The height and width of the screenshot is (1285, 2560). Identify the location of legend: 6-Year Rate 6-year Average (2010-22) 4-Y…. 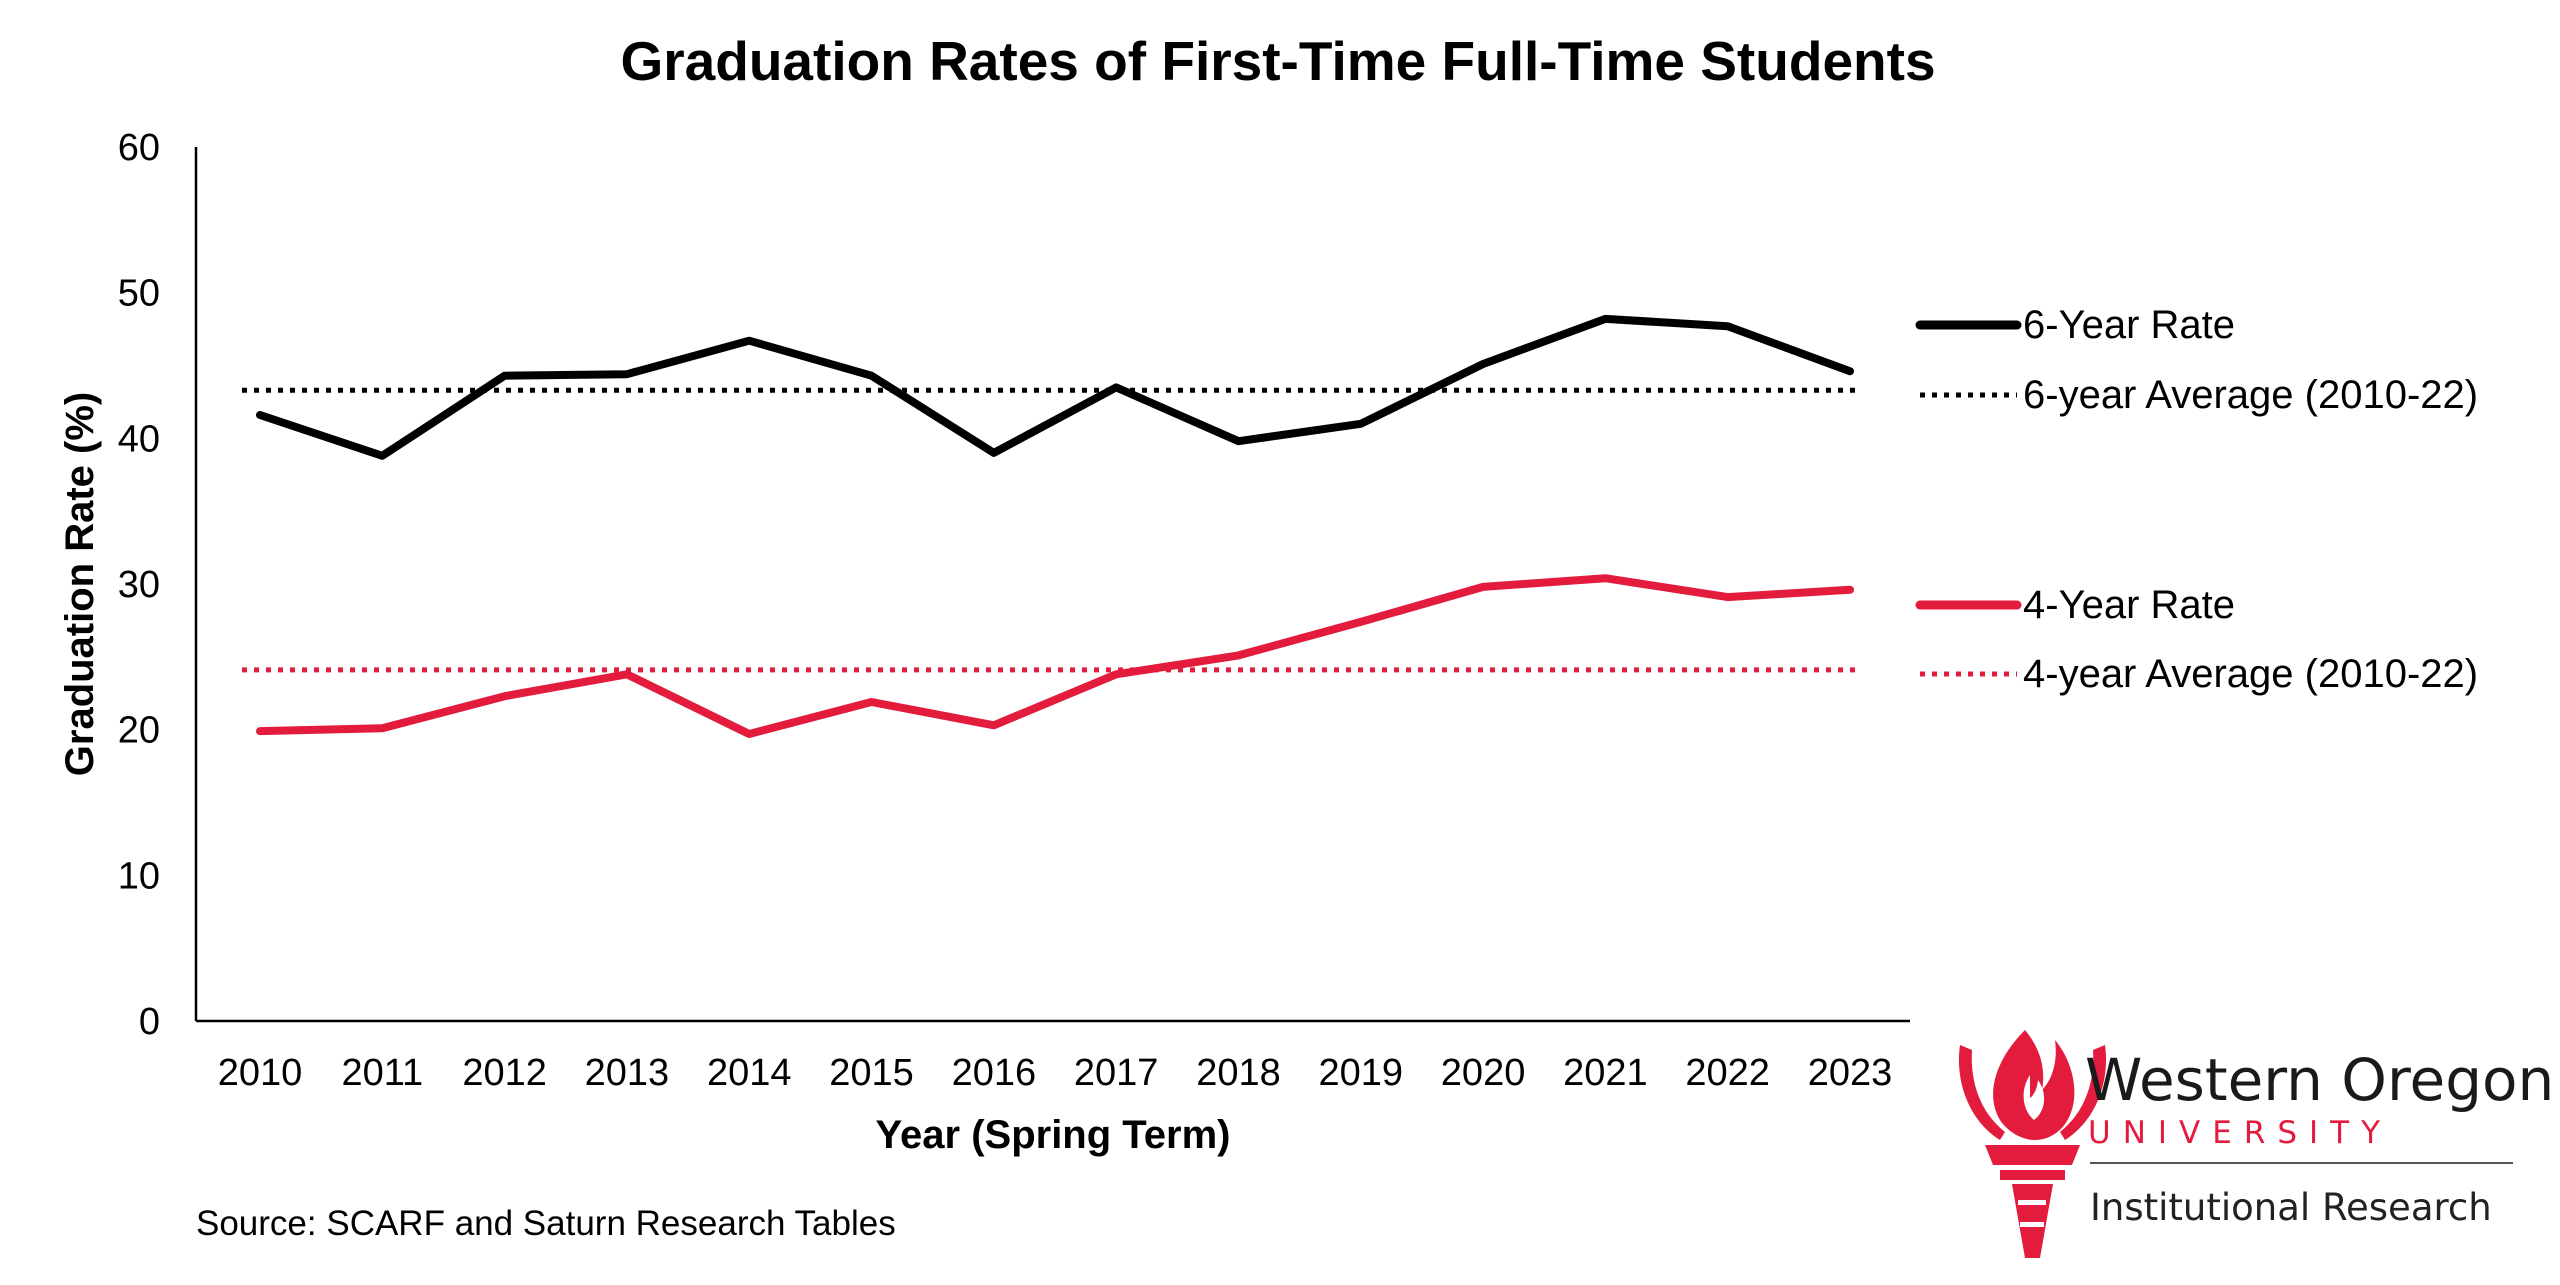
(2196, 499).